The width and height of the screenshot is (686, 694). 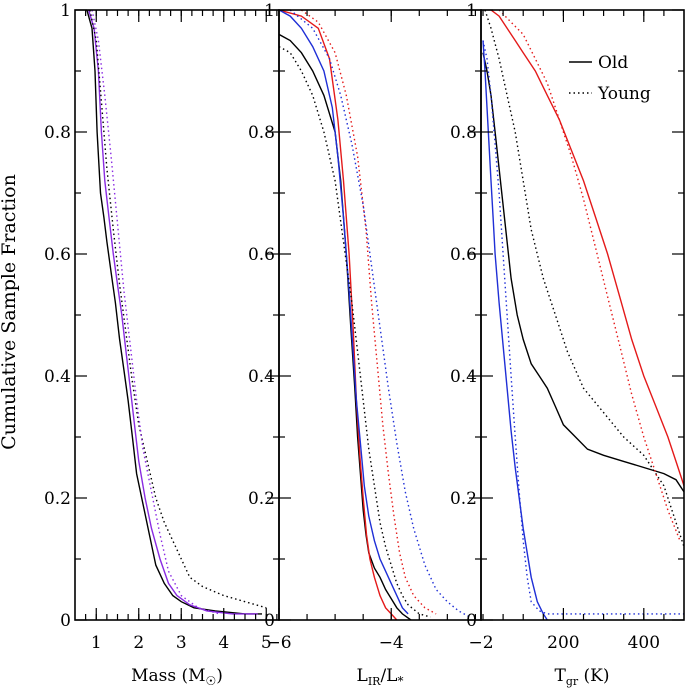 What do you see at coordinates (65, 621) in the screenshot?
I see `ytick-label-mass-0: 0` at bounding box center [65, 621].